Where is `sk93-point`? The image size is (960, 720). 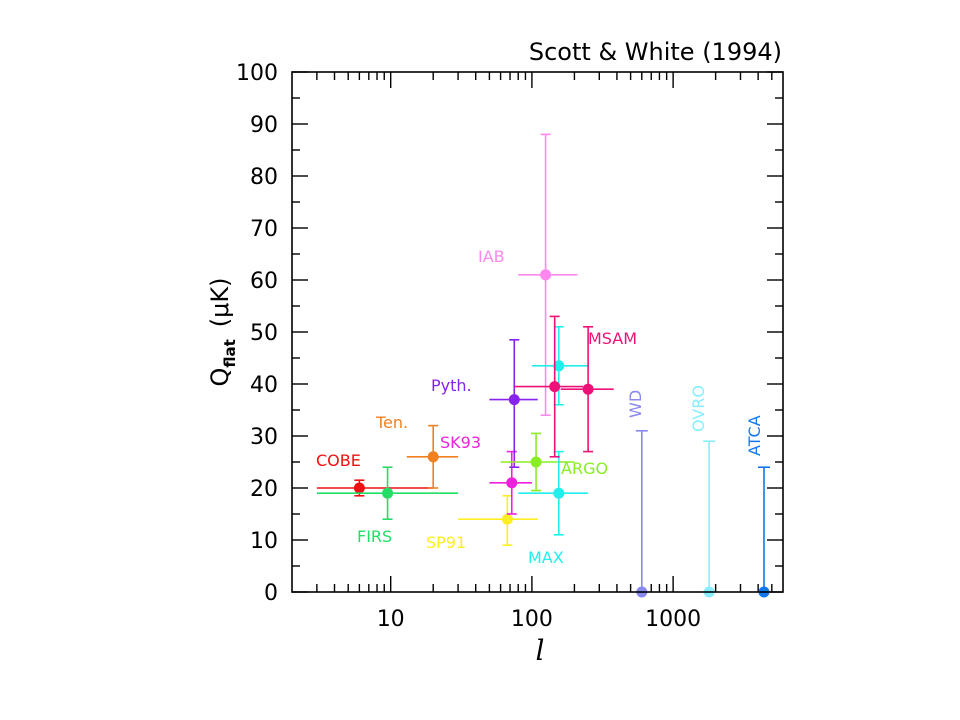 sk93-point is located at coordinates (512, 483).